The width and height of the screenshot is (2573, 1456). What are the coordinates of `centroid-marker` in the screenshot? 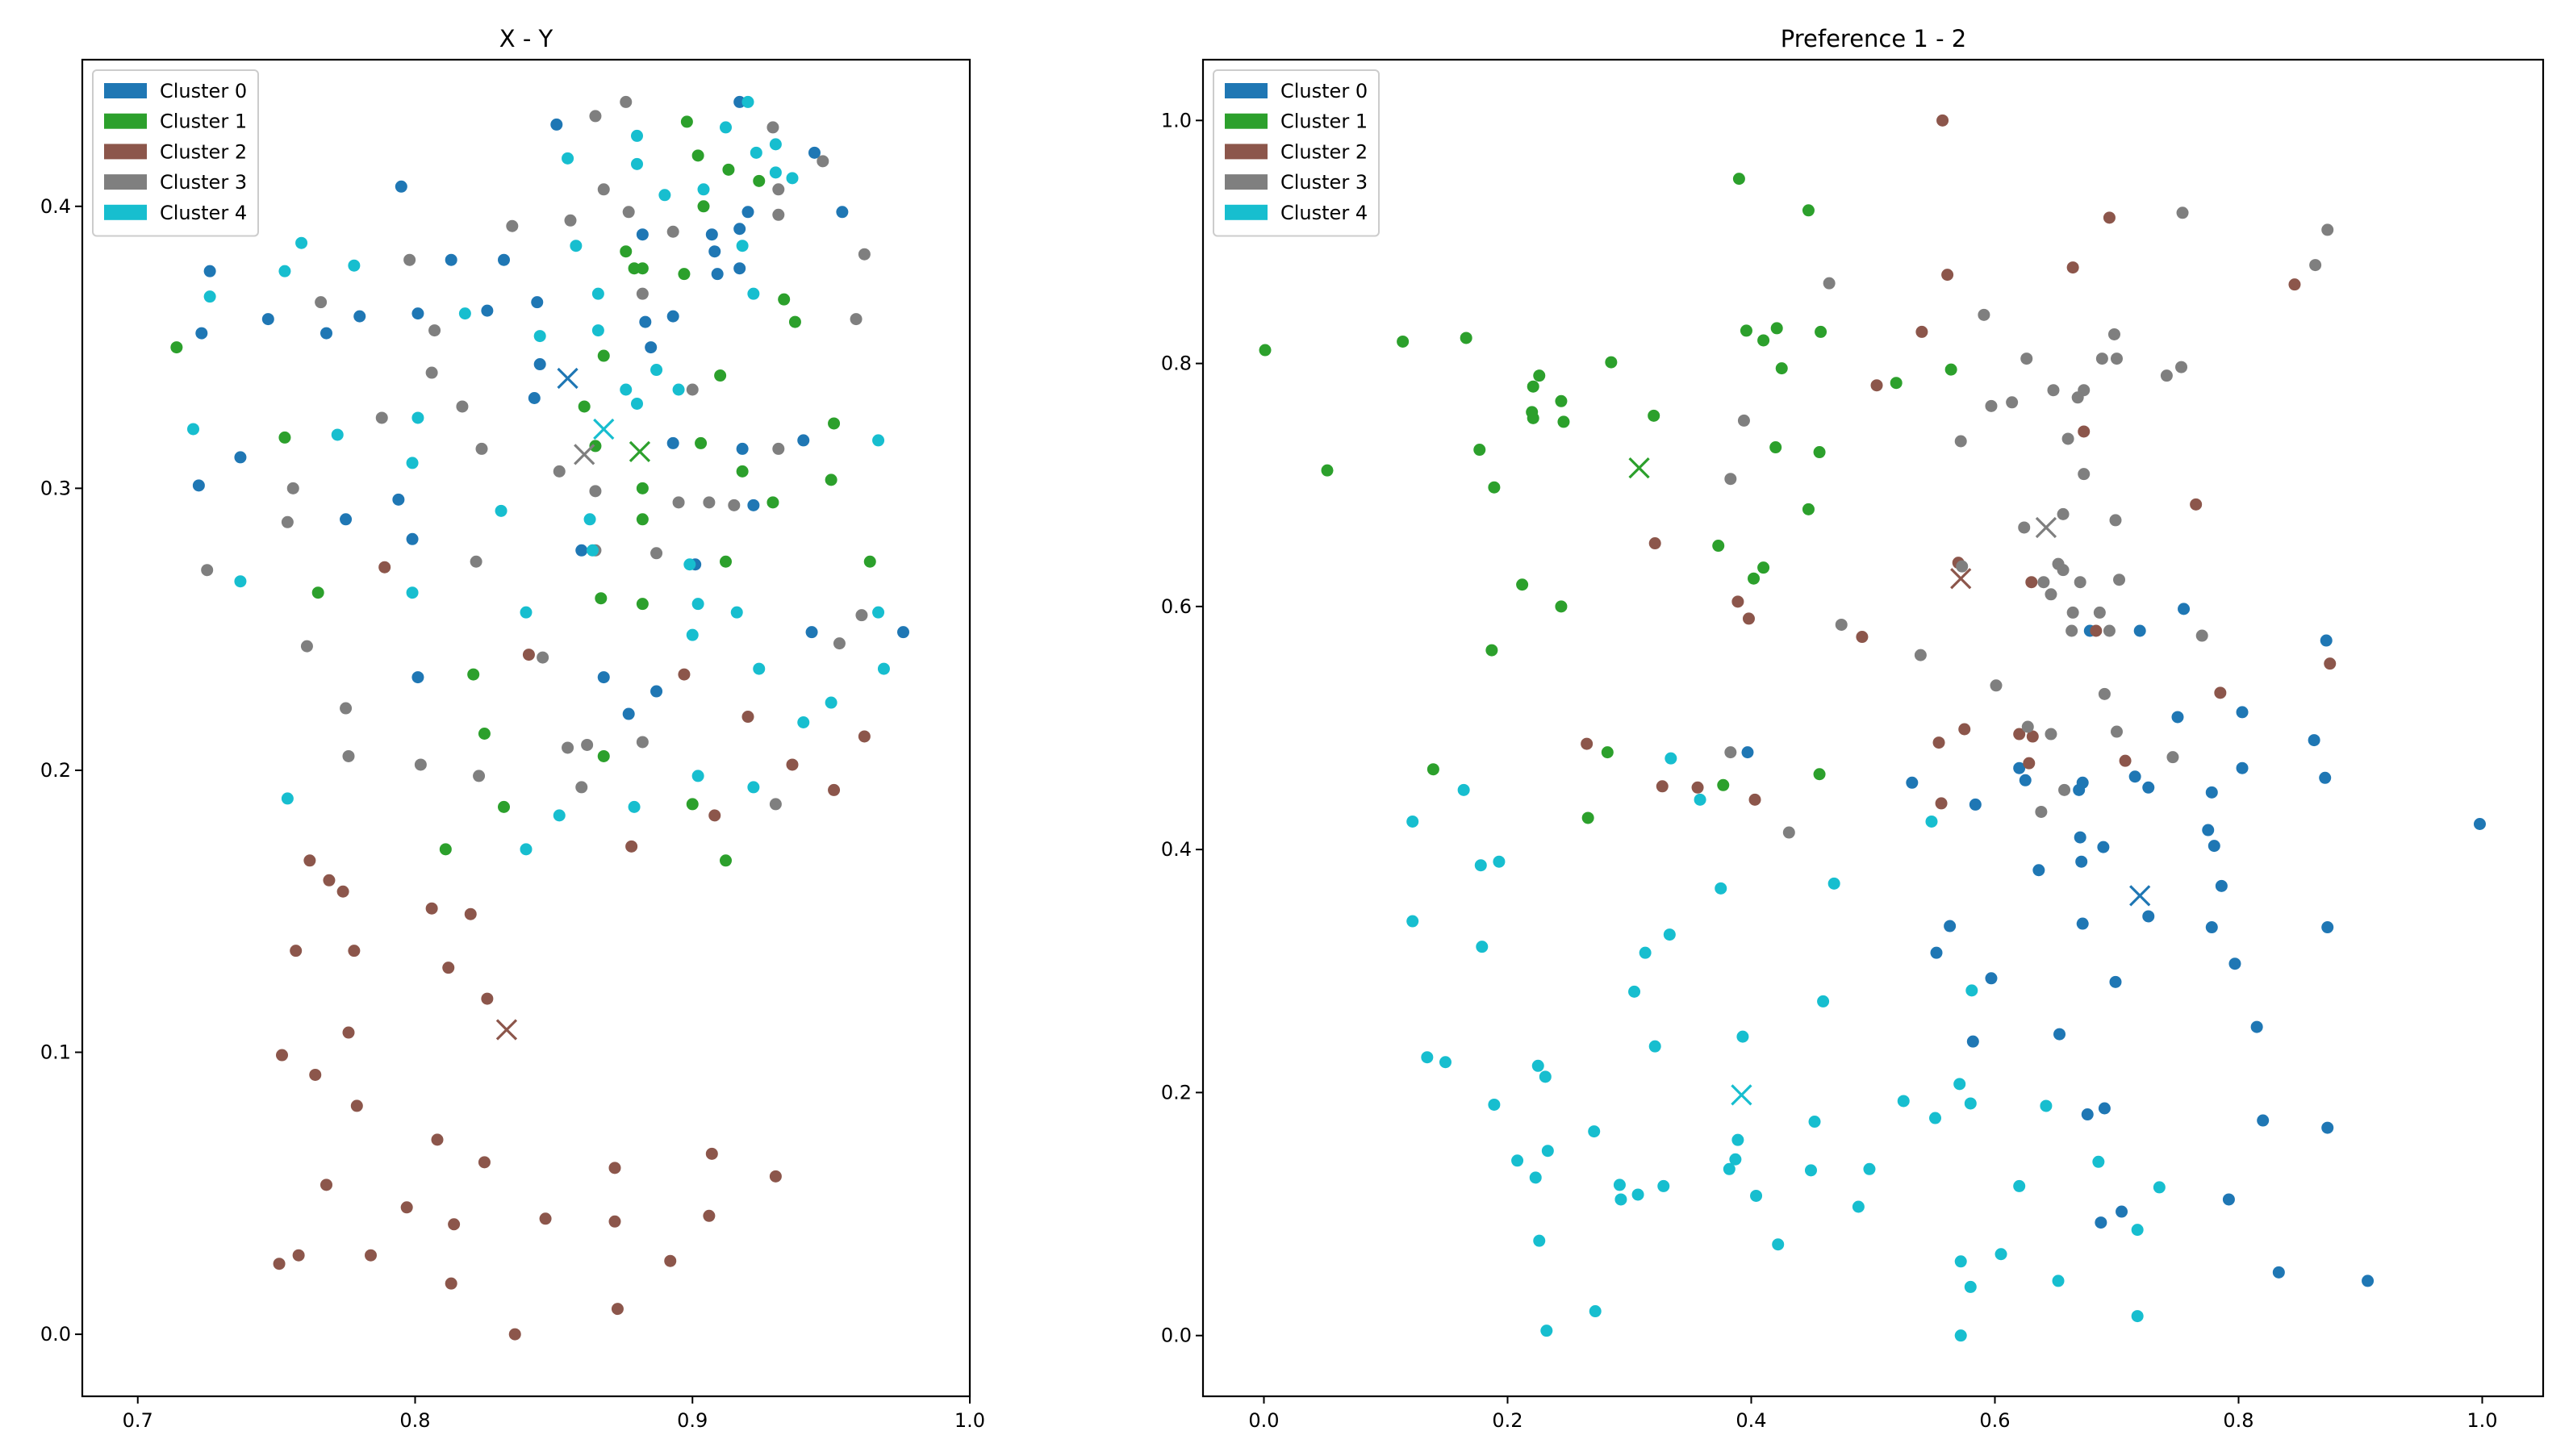 It's located at (1741, 1095).